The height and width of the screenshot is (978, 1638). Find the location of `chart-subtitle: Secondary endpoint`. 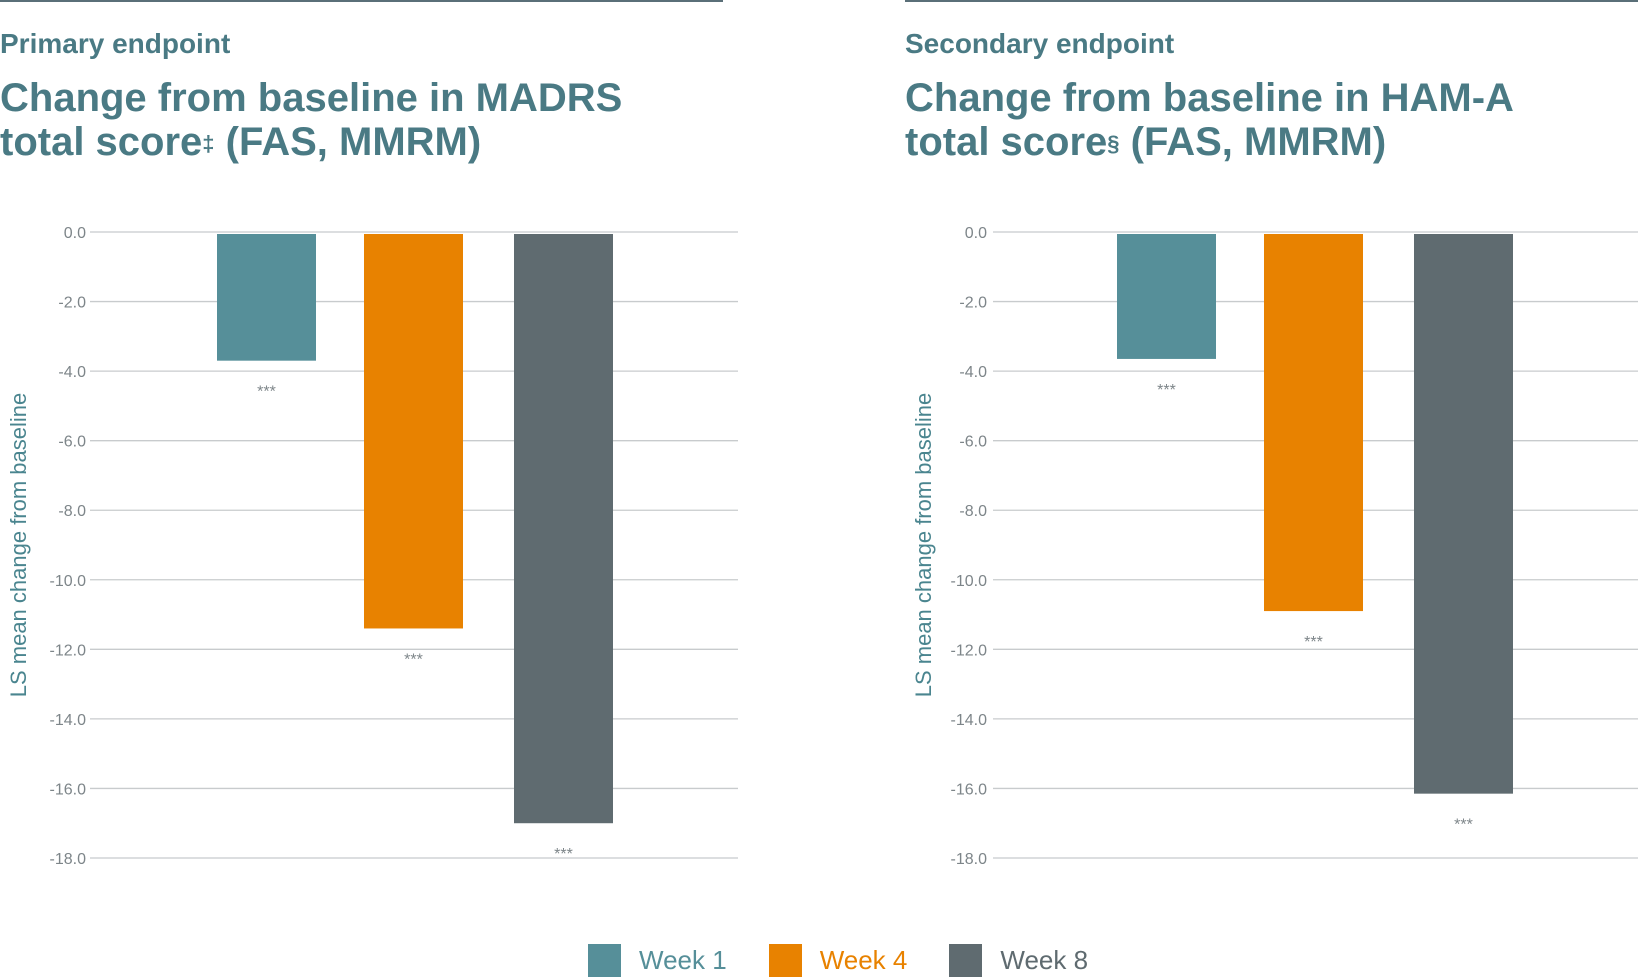

chart-subtitle: Secondary endpoint is located at coordinates (1040, 43).